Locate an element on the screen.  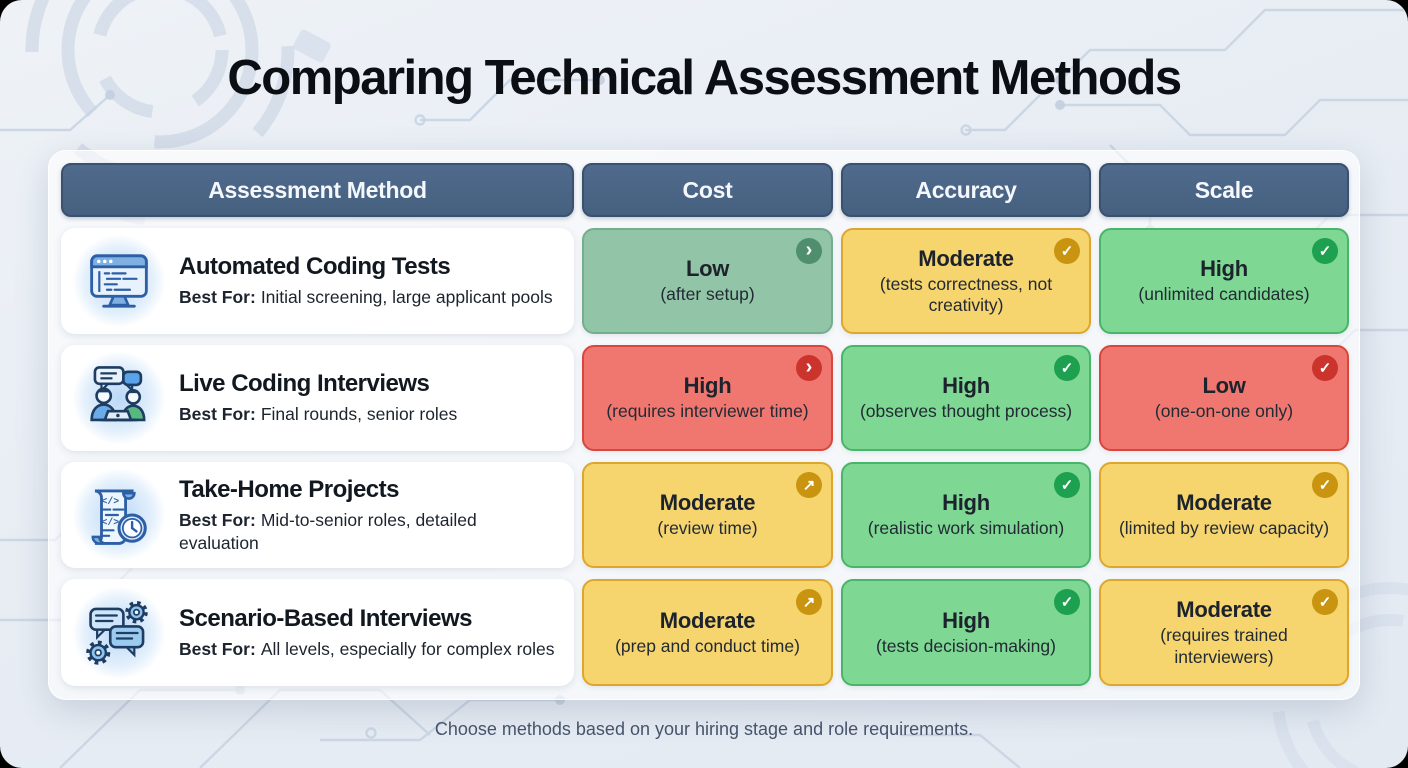
rating-note: (tests correctness, not creativity) is located at coordinates (966, 294).